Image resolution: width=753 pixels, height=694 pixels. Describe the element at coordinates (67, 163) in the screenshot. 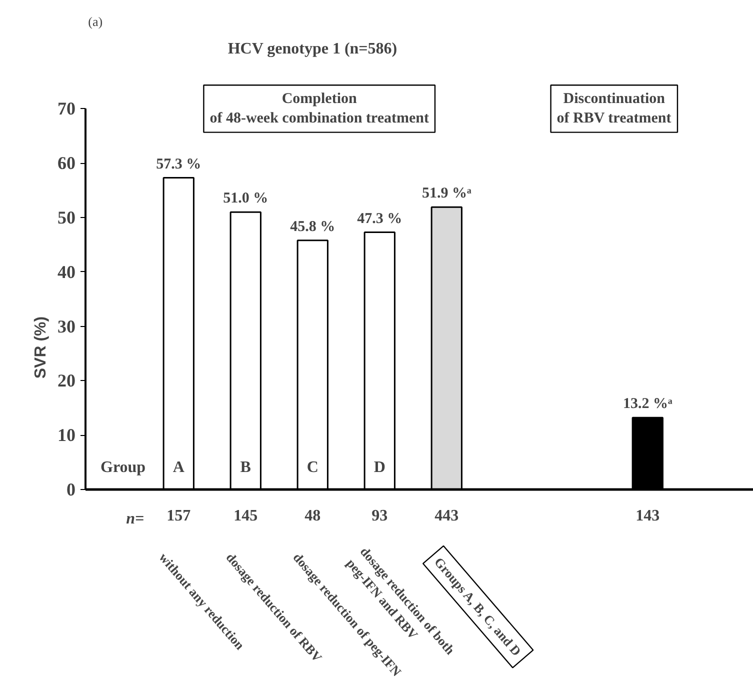

I see `y-tick-label: 60` at that location.